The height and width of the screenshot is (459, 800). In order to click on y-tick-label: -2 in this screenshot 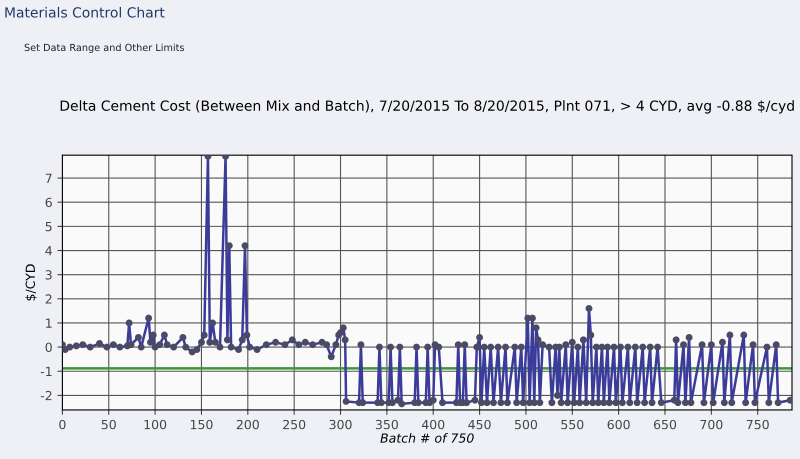, I will do `click(46, 395)`.